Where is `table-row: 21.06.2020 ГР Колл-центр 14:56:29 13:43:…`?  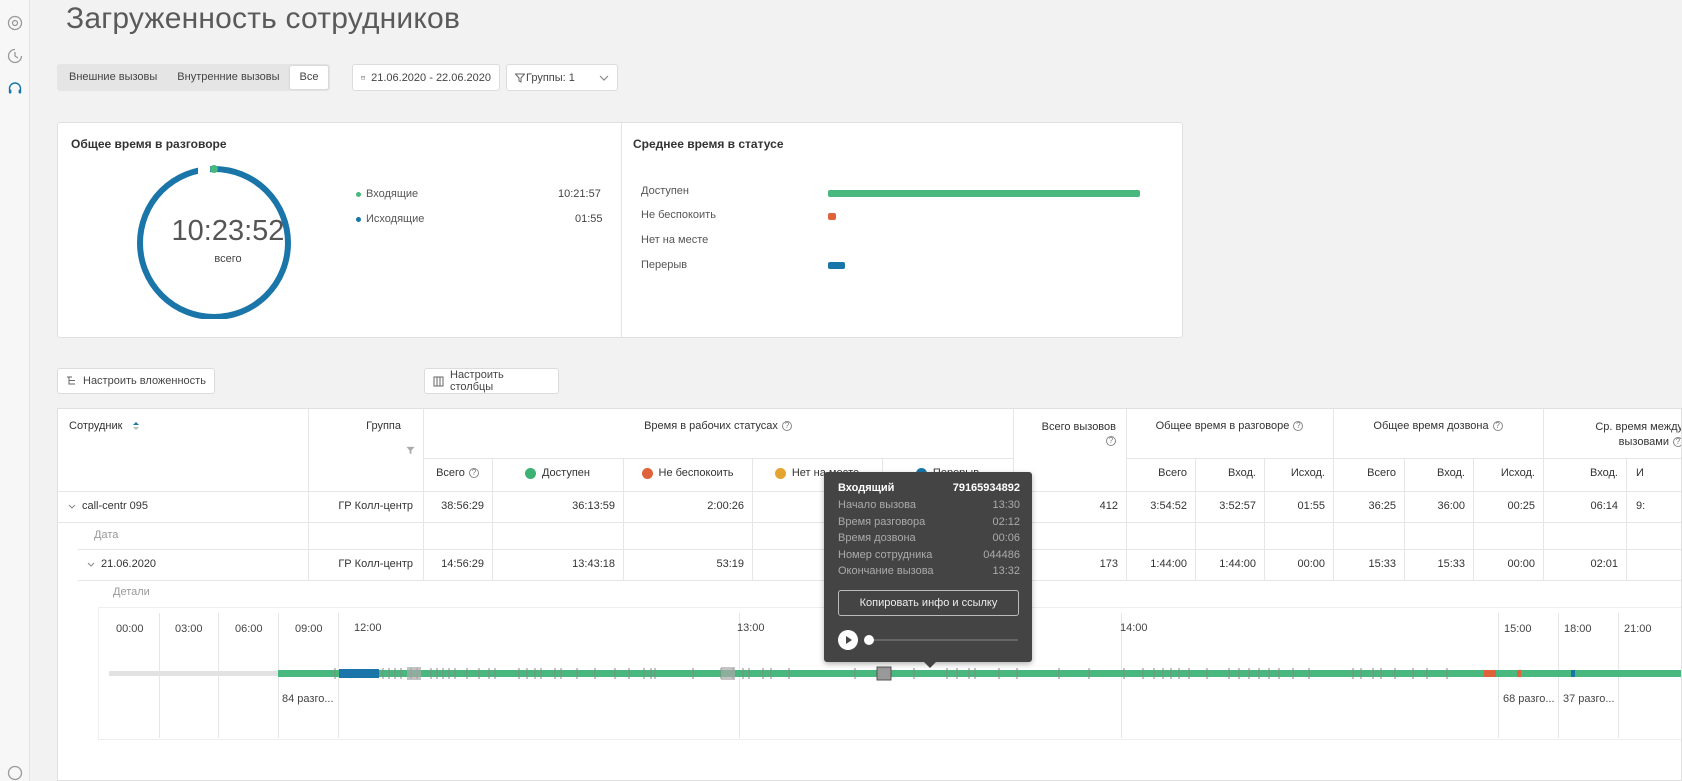 table-row: 21.06.2020 ГР Колл-центр 14:56:29 13:43:… is located at coordinates (879, 565).